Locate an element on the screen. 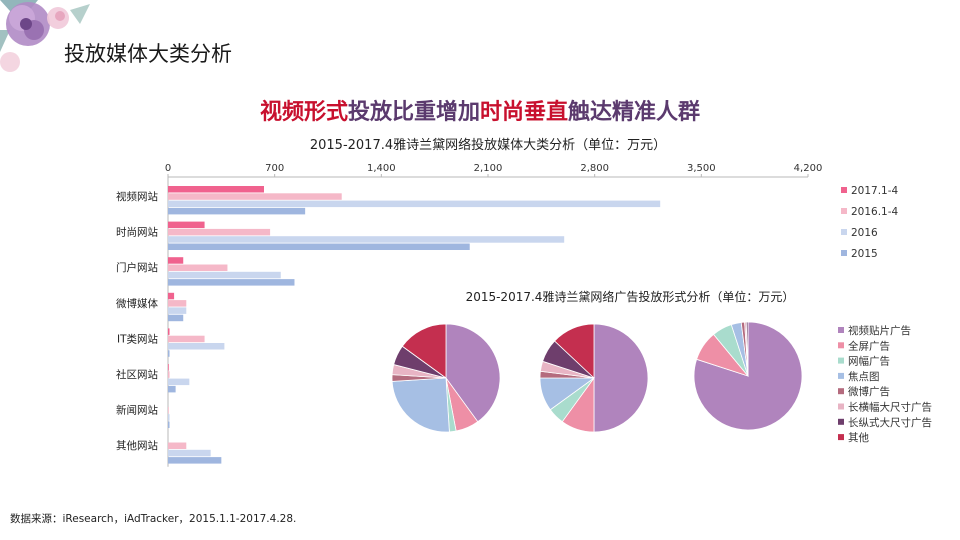  x-tick-label: 2,800 is located at coordinates (594, 168).